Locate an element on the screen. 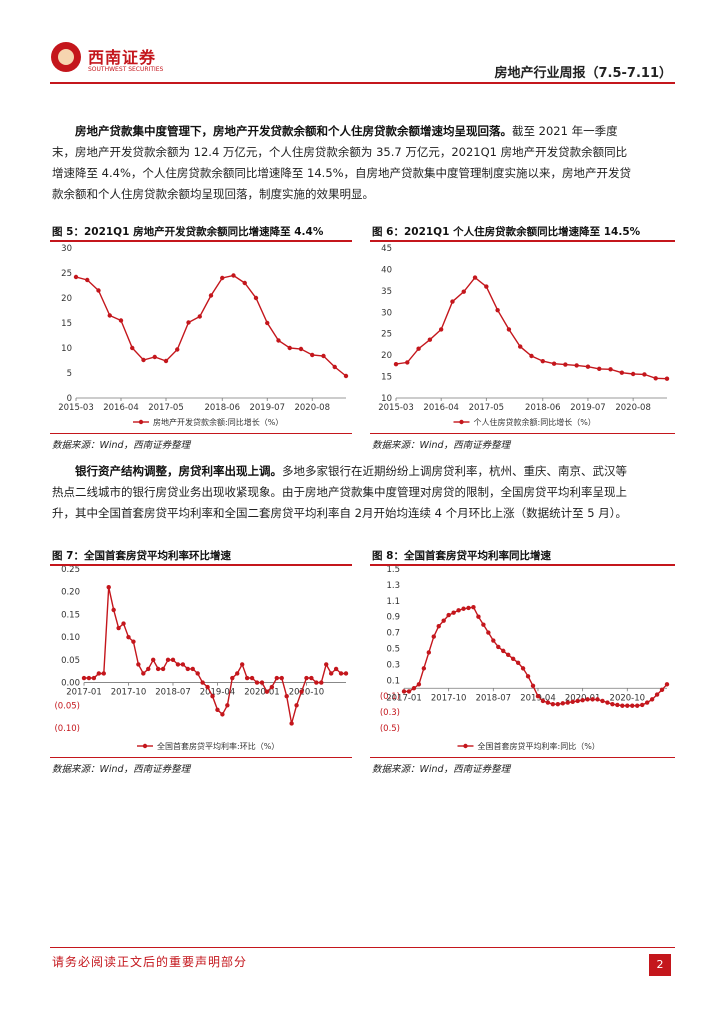 The height and width of the screenshot is (1024, 724). x-tick-label: 2020-01 is located at coordinates (262, 693).